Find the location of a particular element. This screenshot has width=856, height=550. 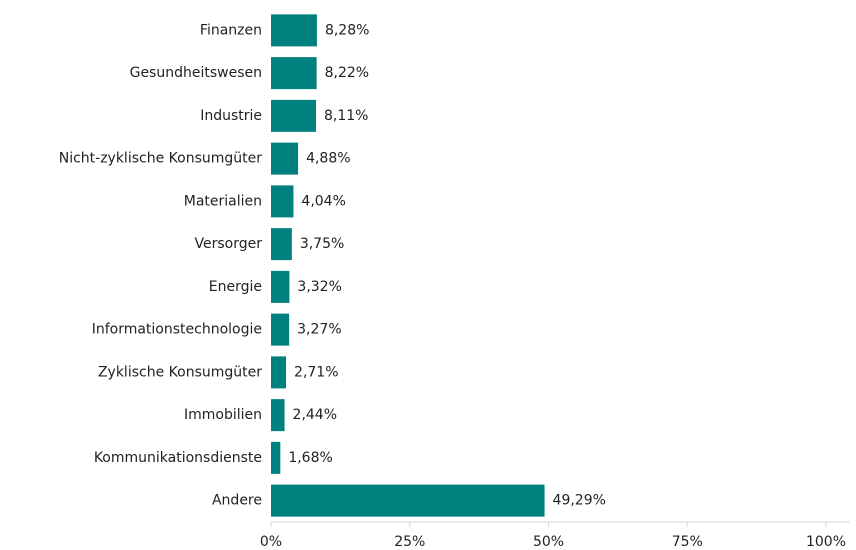

category-label: Nicht-zyklische Konsumgüter is located at coordinates (161, 159).